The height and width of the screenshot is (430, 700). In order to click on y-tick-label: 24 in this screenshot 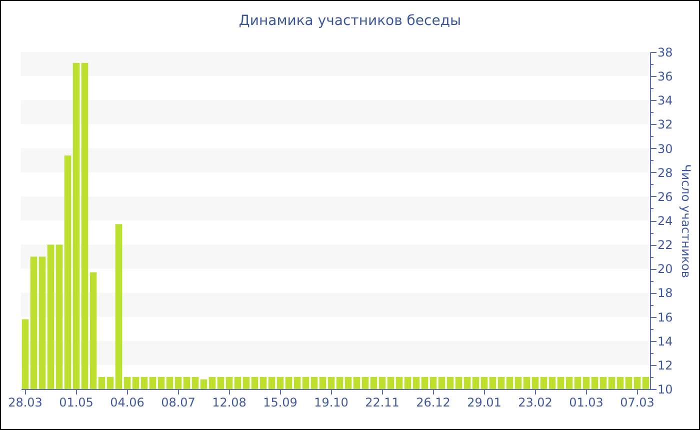, I will do `click(665, 221)`.